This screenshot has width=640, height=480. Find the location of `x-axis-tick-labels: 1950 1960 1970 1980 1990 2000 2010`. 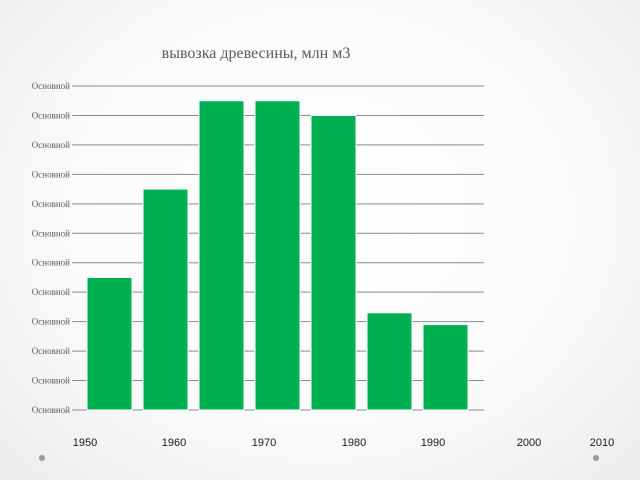

x-axis-tick-labels: 1950 1960 1970 1980 1990 2000 2010 is located at coordinates (343, 443).